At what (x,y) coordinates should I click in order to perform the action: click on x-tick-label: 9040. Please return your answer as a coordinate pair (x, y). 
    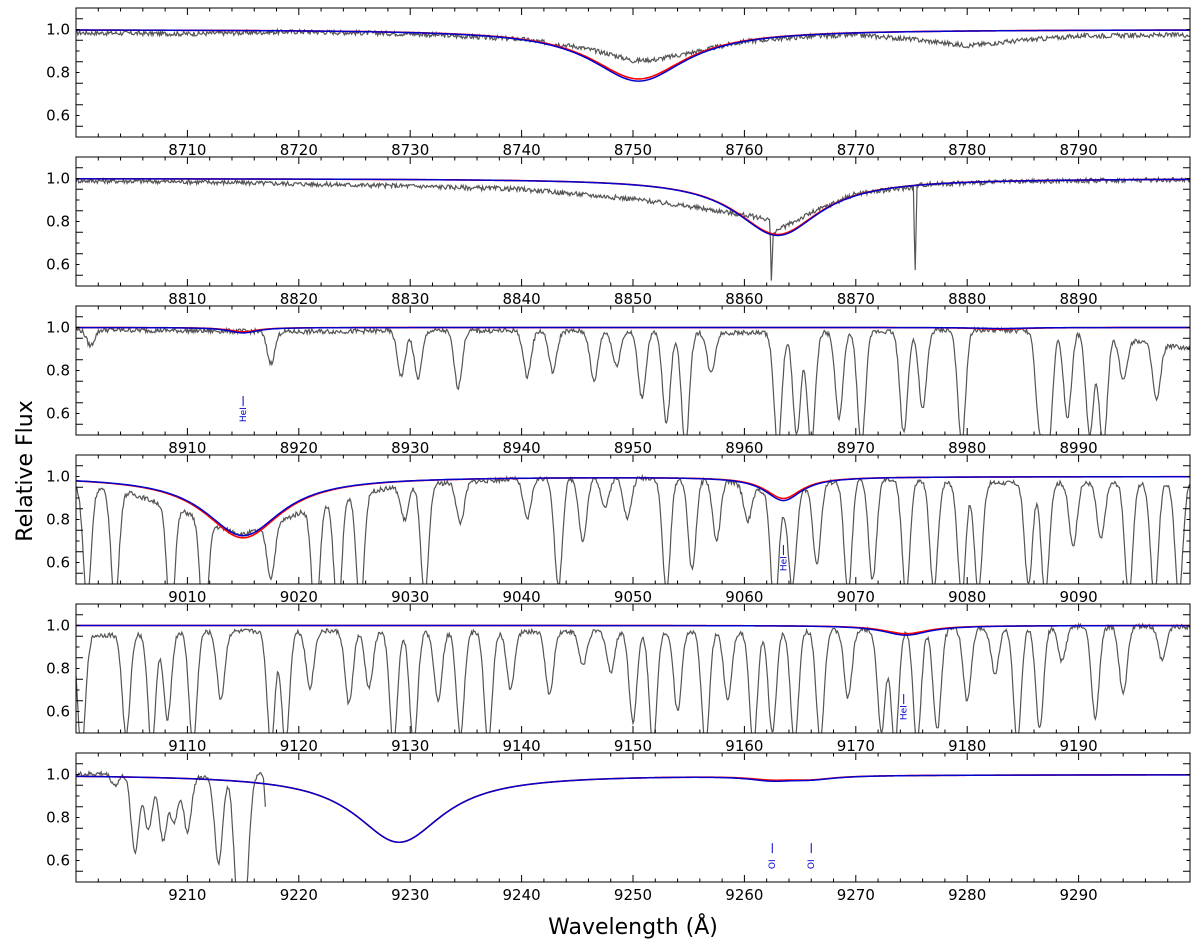
    Looking at the image, I should click on (522, 597).